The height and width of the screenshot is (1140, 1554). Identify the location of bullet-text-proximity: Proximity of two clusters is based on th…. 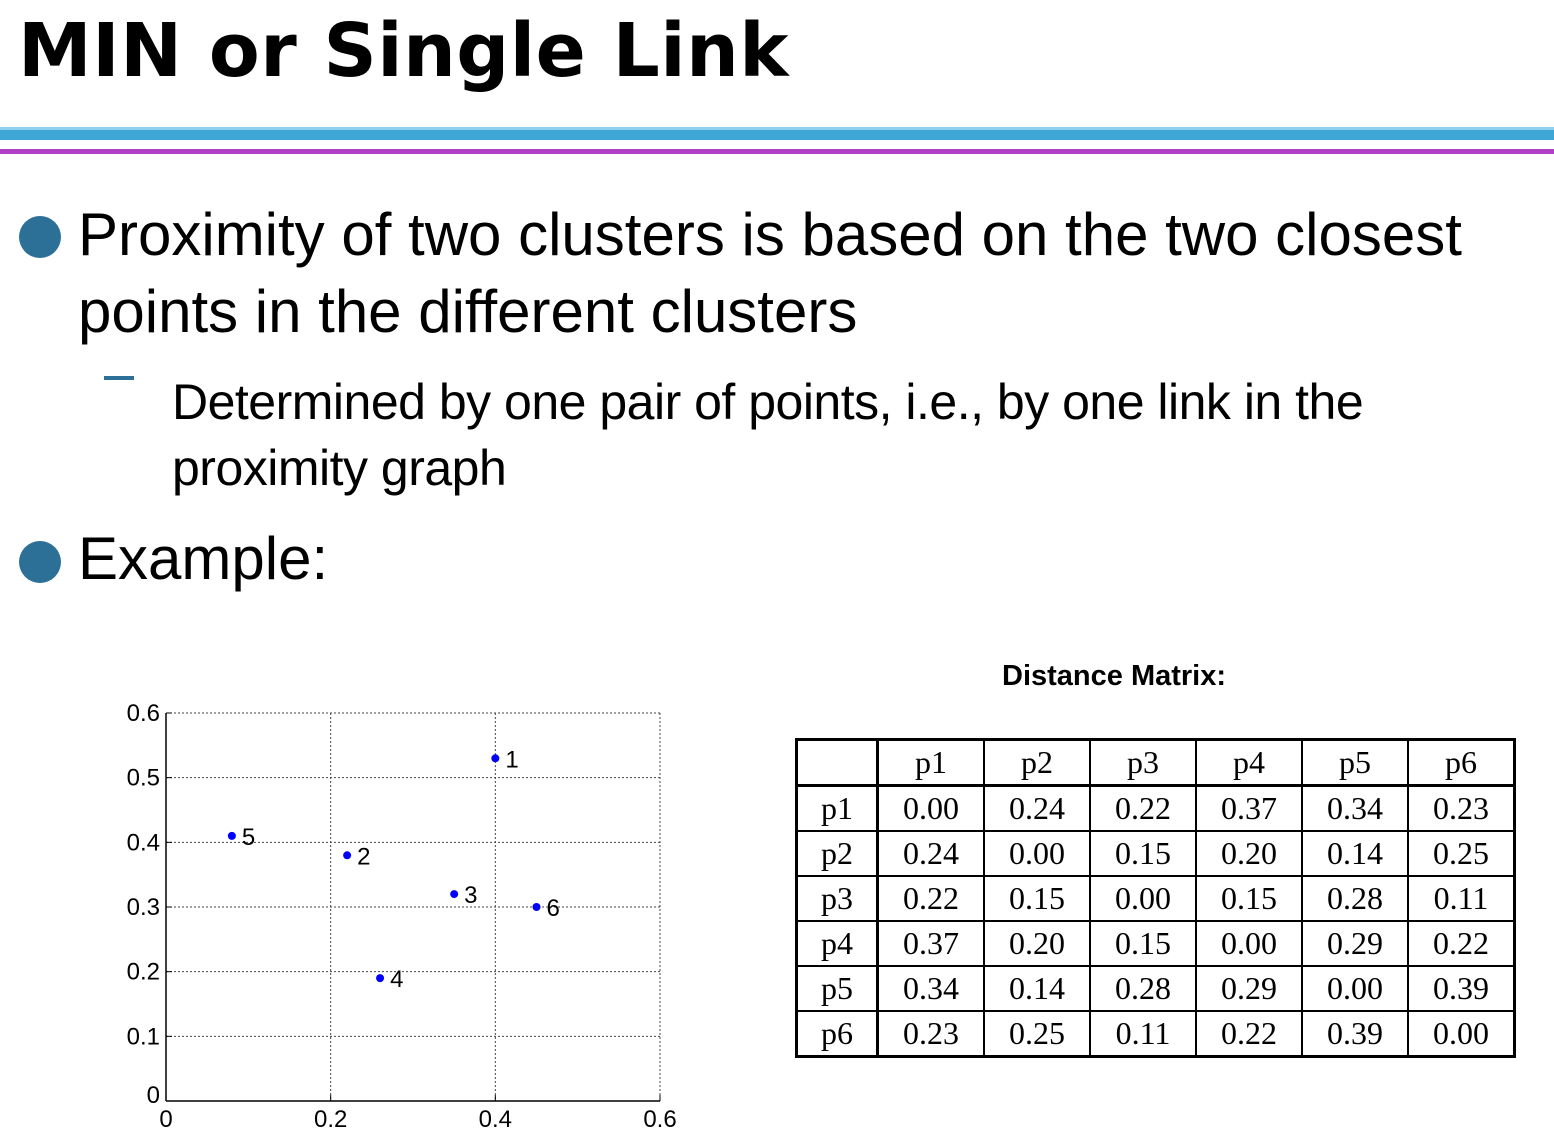
(770, 273).